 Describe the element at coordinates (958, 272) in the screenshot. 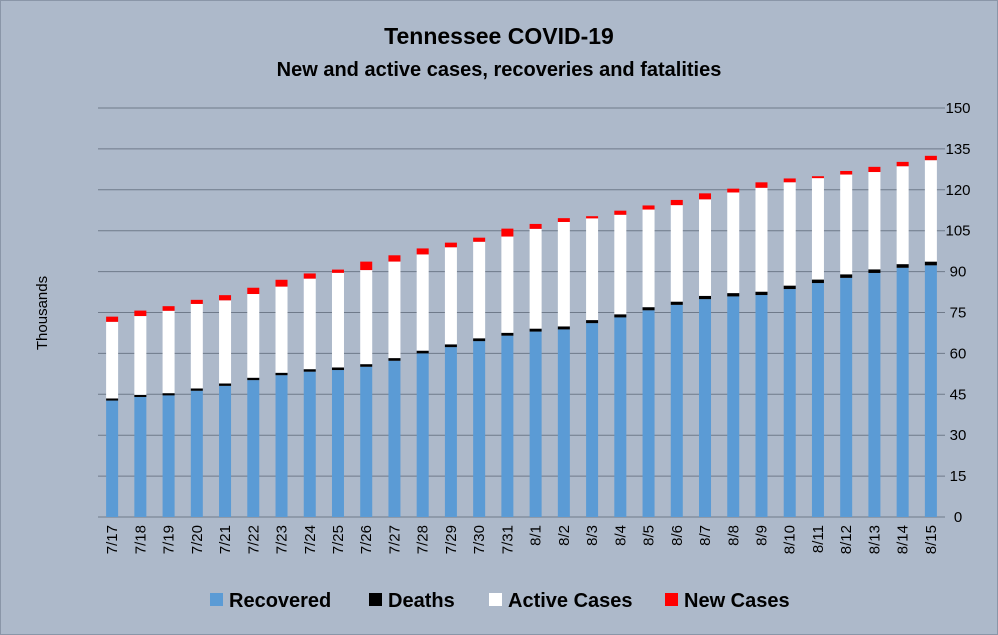

I see `y-tick-label: 90` at that location.